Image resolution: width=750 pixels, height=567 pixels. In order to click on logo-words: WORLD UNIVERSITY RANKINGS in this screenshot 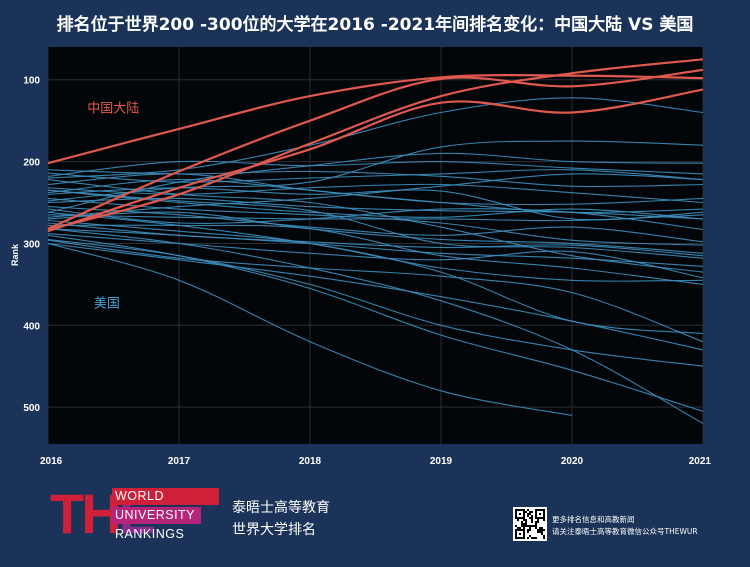, I will do `click(165, 516)`.